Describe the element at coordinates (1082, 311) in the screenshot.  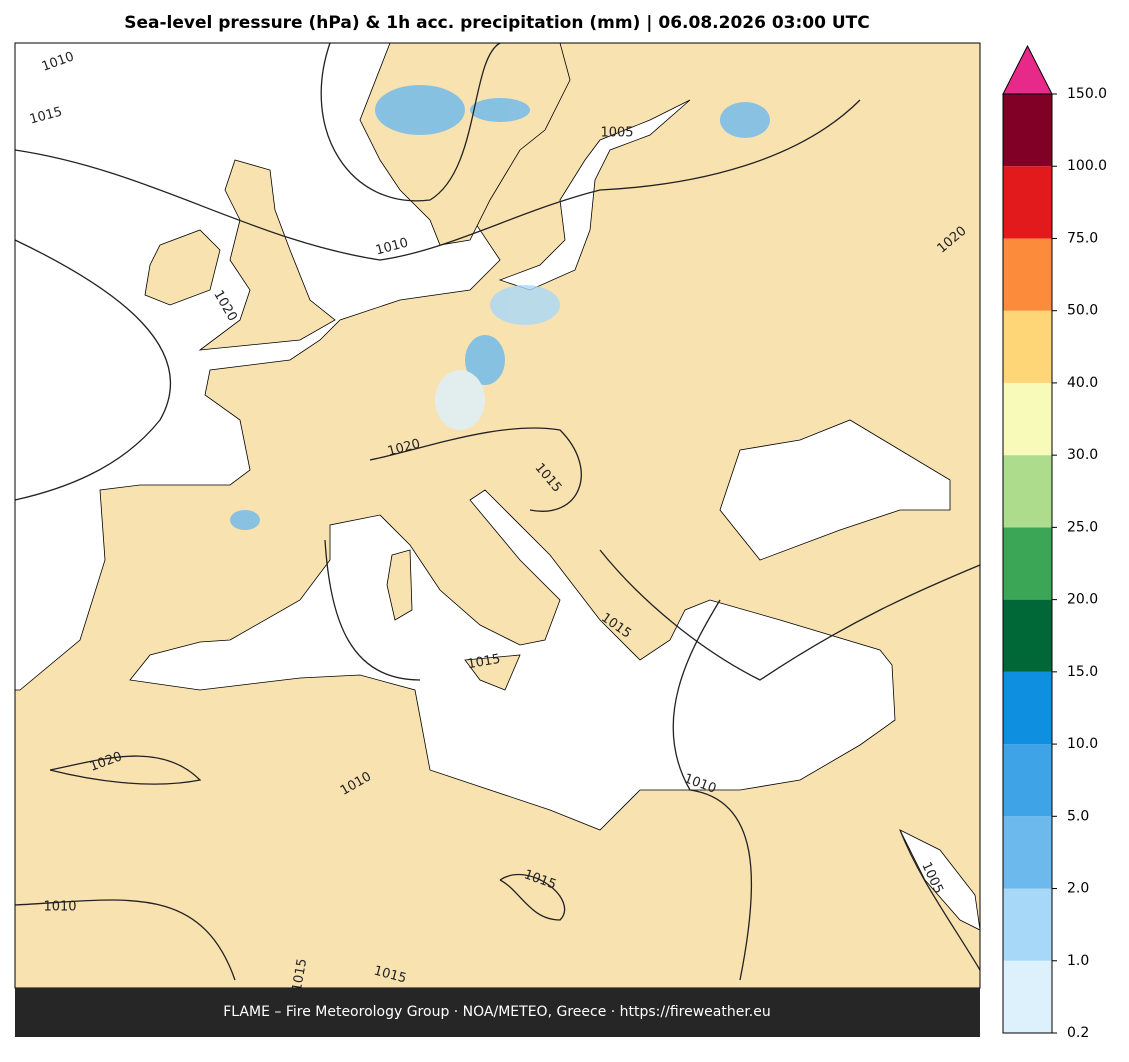
I see `colorbar-tick-label: 50.0` at that location.